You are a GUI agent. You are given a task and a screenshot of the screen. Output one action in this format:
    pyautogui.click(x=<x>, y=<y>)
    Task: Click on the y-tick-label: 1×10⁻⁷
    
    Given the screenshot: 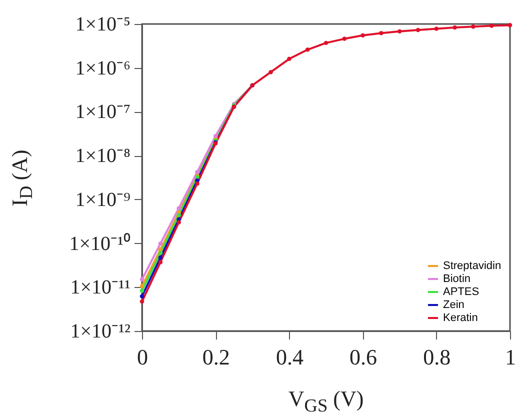 What is the action you would take?
    pyautogui.click(x=103, y=112)
    